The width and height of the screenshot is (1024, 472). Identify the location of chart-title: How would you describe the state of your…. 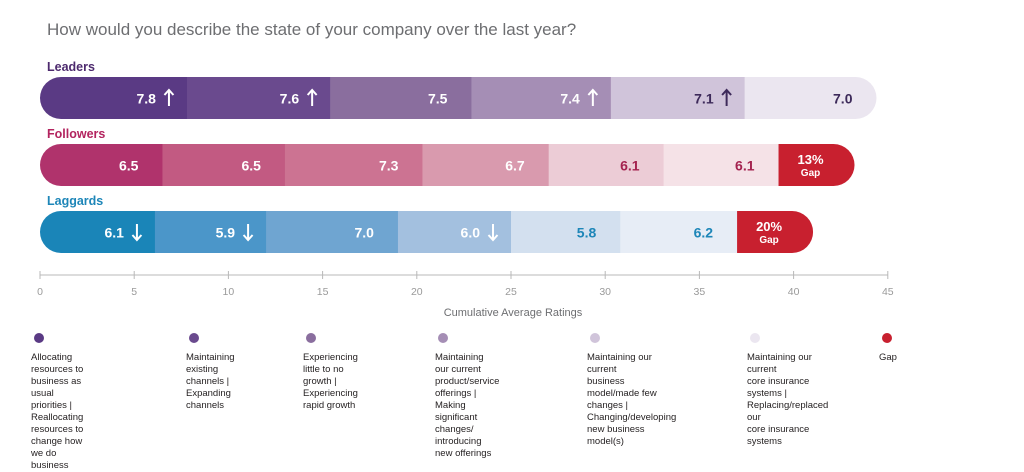
(312, 29).